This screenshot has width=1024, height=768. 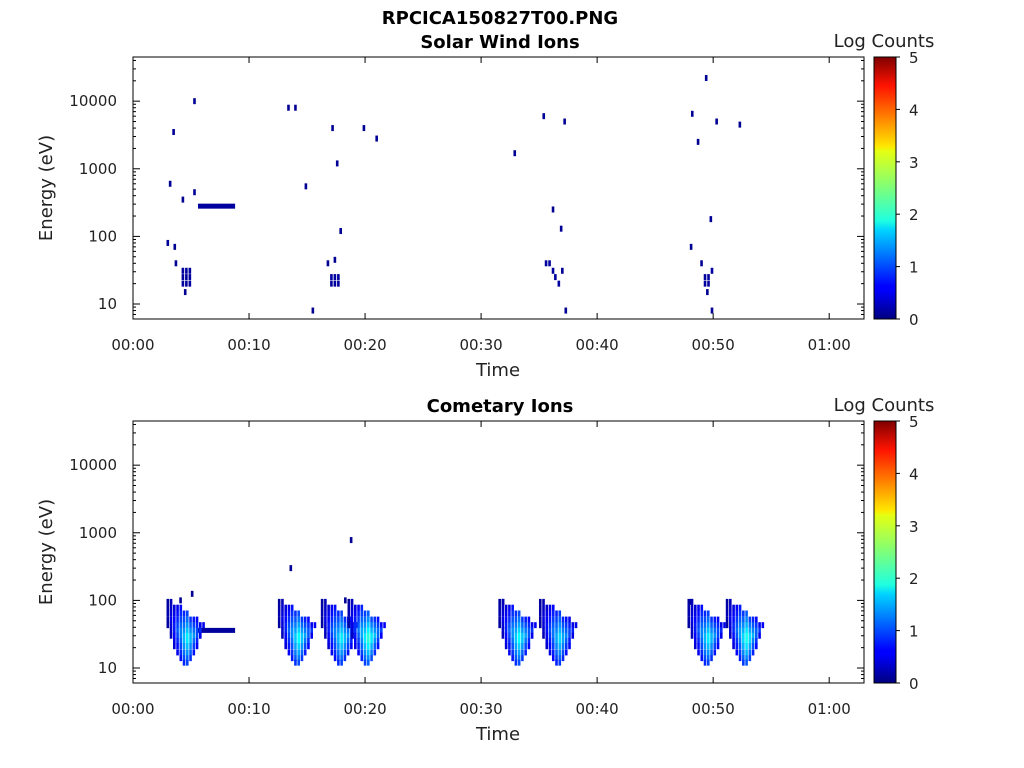 What do you see at coordinates (829, 709) in the screenshot?
I see `x-tick-label: 01:00` at bounding box center [829, 709].